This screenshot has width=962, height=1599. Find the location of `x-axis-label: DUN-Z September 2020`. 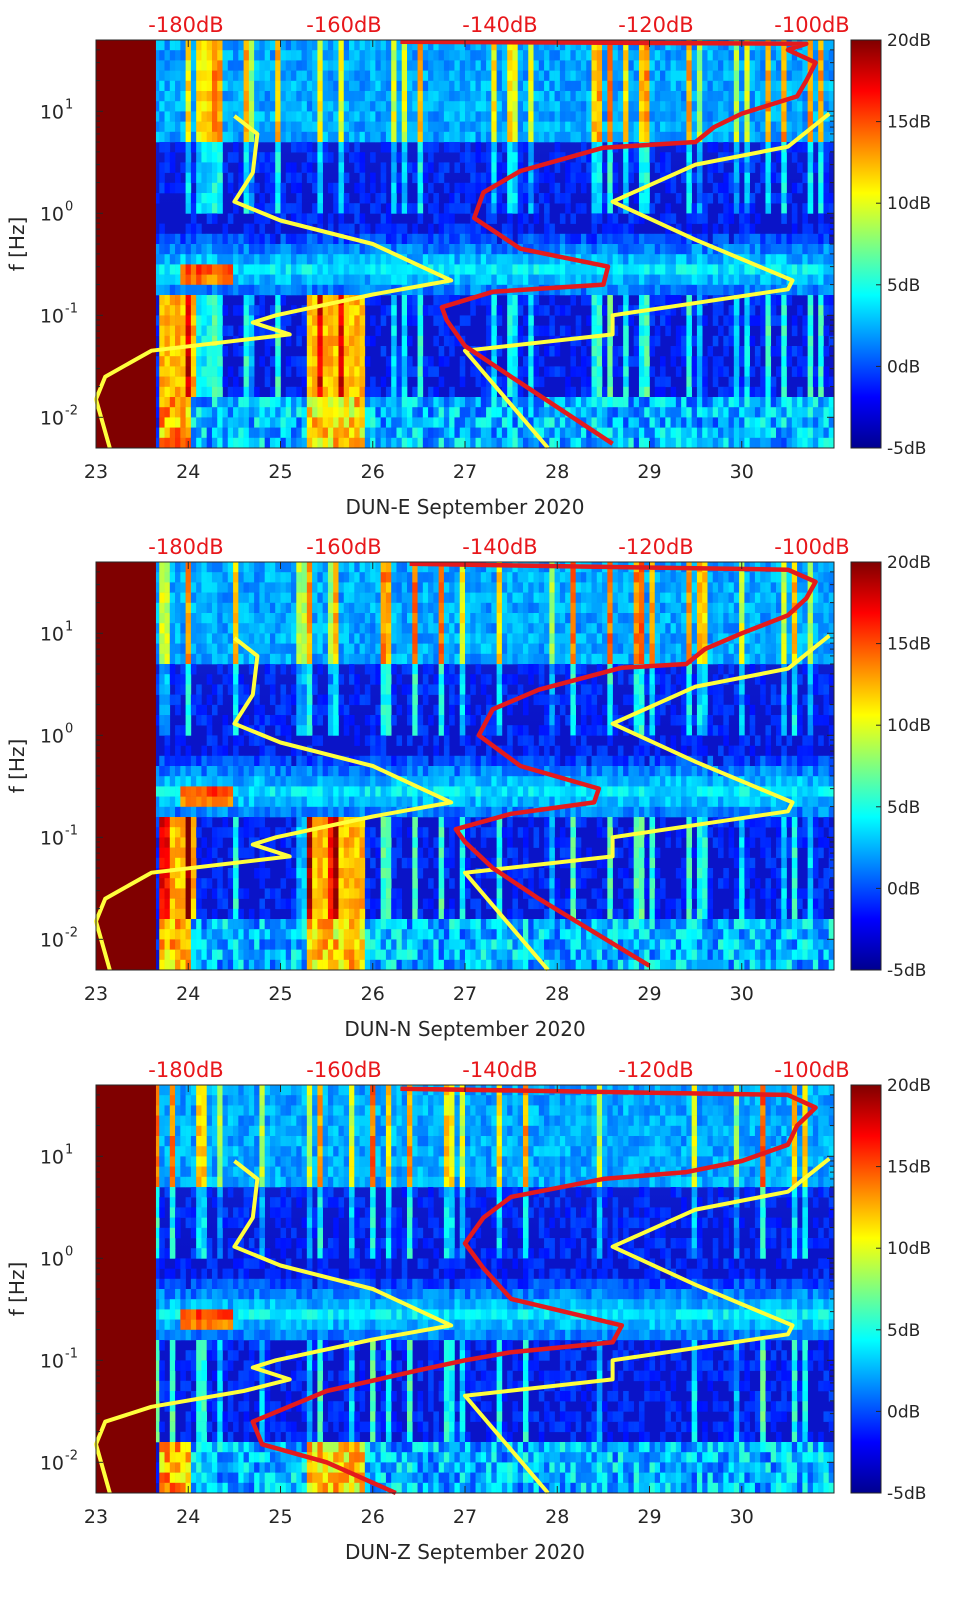

x-axis-label: DUN-Z September 2020 is located at coordinates (465, 1552).